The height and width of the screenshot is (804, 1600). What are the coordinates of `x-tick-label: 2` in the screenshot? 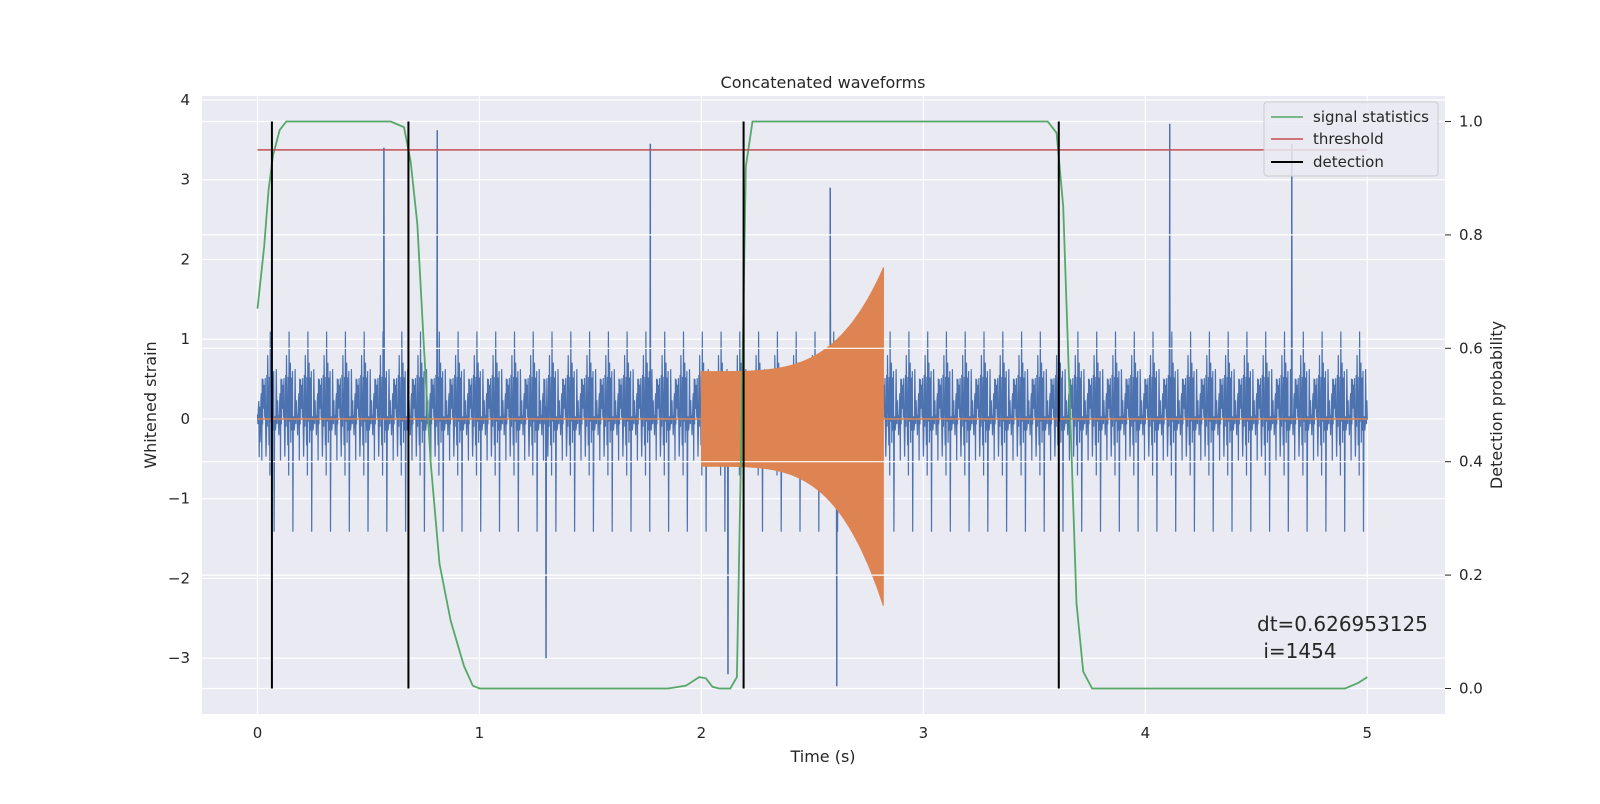 It's located at (702, 733).